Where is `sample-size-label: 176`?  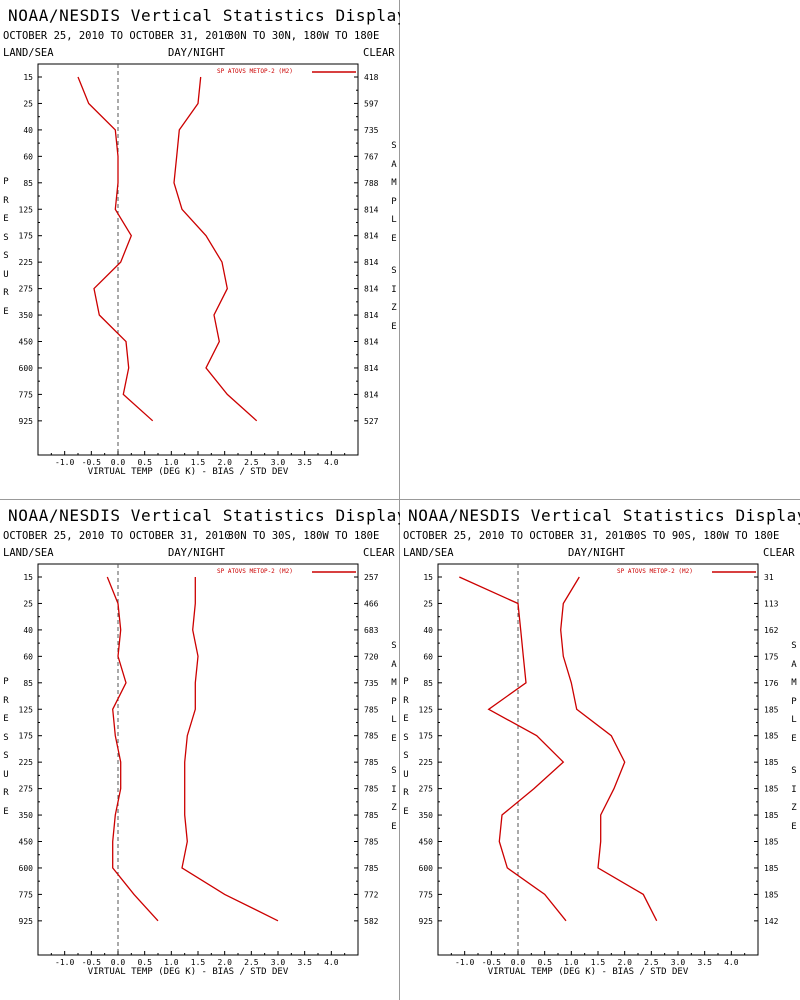
sample-size-label: 176 is located at coordinates (771, 683).